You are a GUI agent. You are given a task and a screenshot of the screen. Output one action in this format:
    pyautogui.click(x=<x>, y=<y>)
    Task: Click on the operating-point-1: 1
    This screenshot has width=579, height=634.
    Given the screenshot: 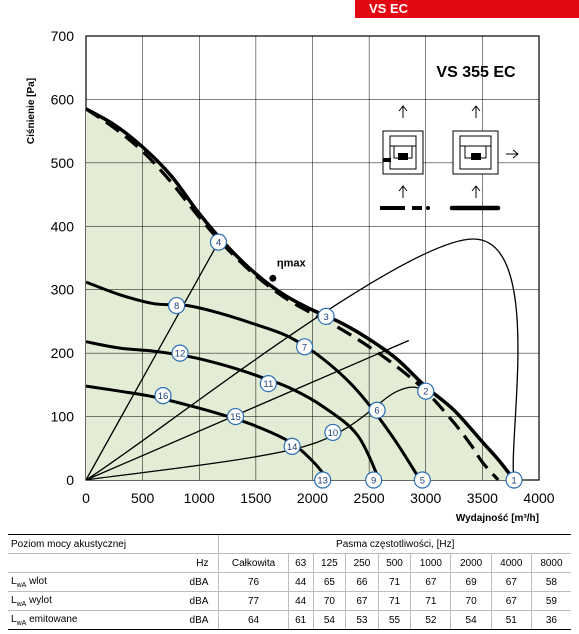 What is the action you would take?
    pyautogui.click(x=514, y=480)
    